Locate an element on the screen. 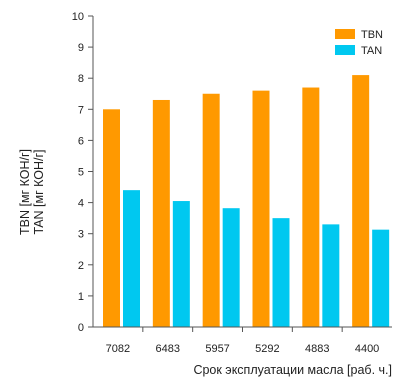 The image size is (397, 380). x-tick-label: 4883 is located at coordinates (317, 349).